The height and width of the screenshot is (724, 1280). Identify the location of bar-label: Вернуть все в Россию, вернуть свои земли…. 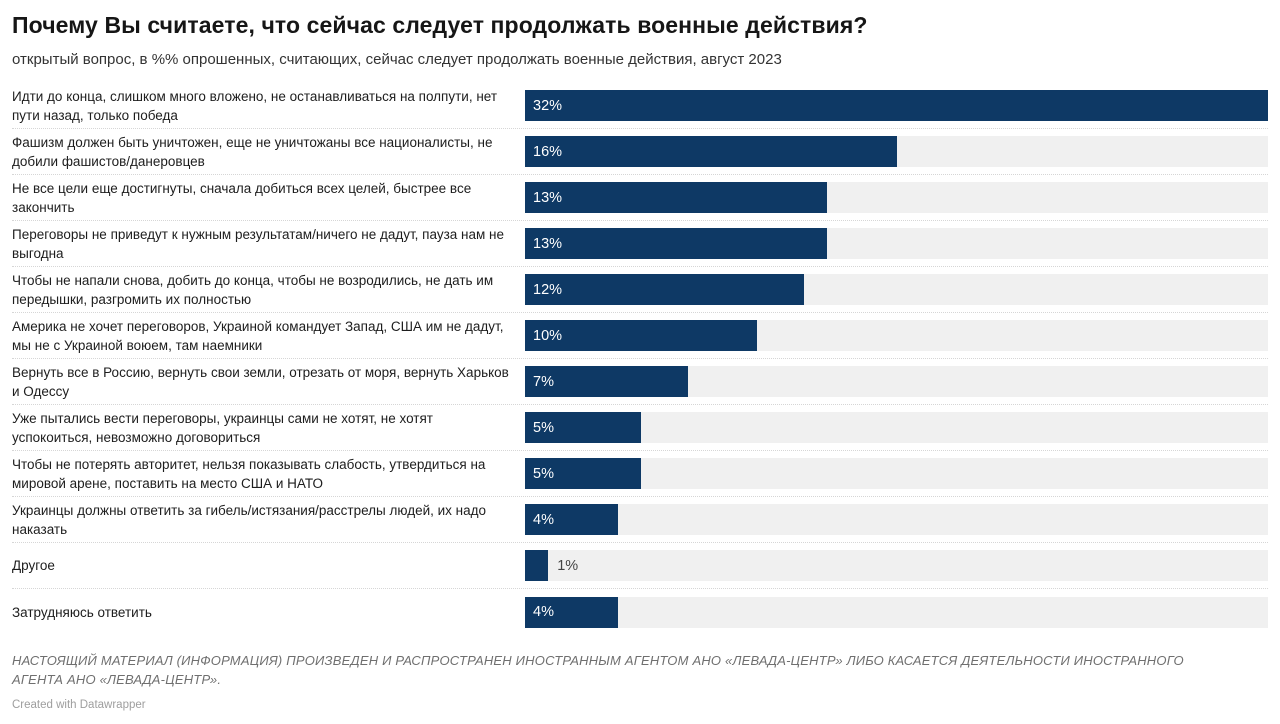
(260, 381).